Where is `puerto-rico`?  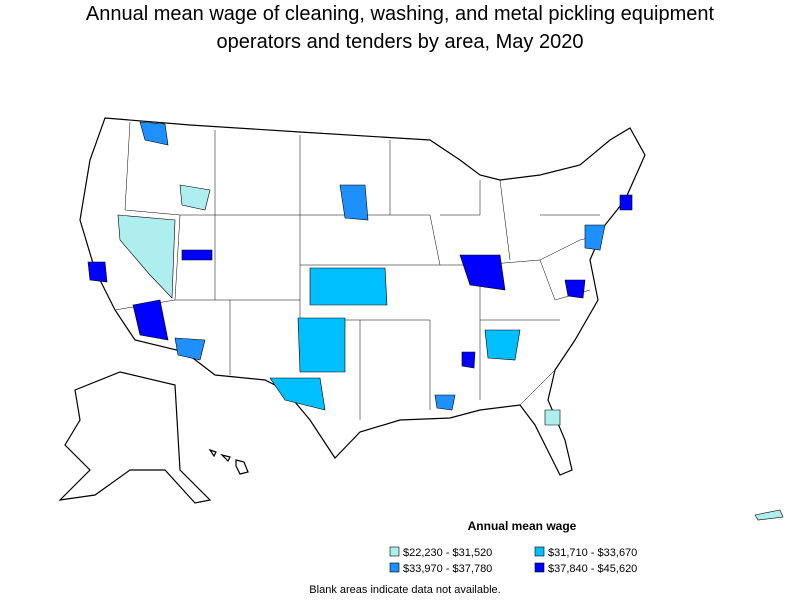 puerto-rico is located at coordinates (769, 515).